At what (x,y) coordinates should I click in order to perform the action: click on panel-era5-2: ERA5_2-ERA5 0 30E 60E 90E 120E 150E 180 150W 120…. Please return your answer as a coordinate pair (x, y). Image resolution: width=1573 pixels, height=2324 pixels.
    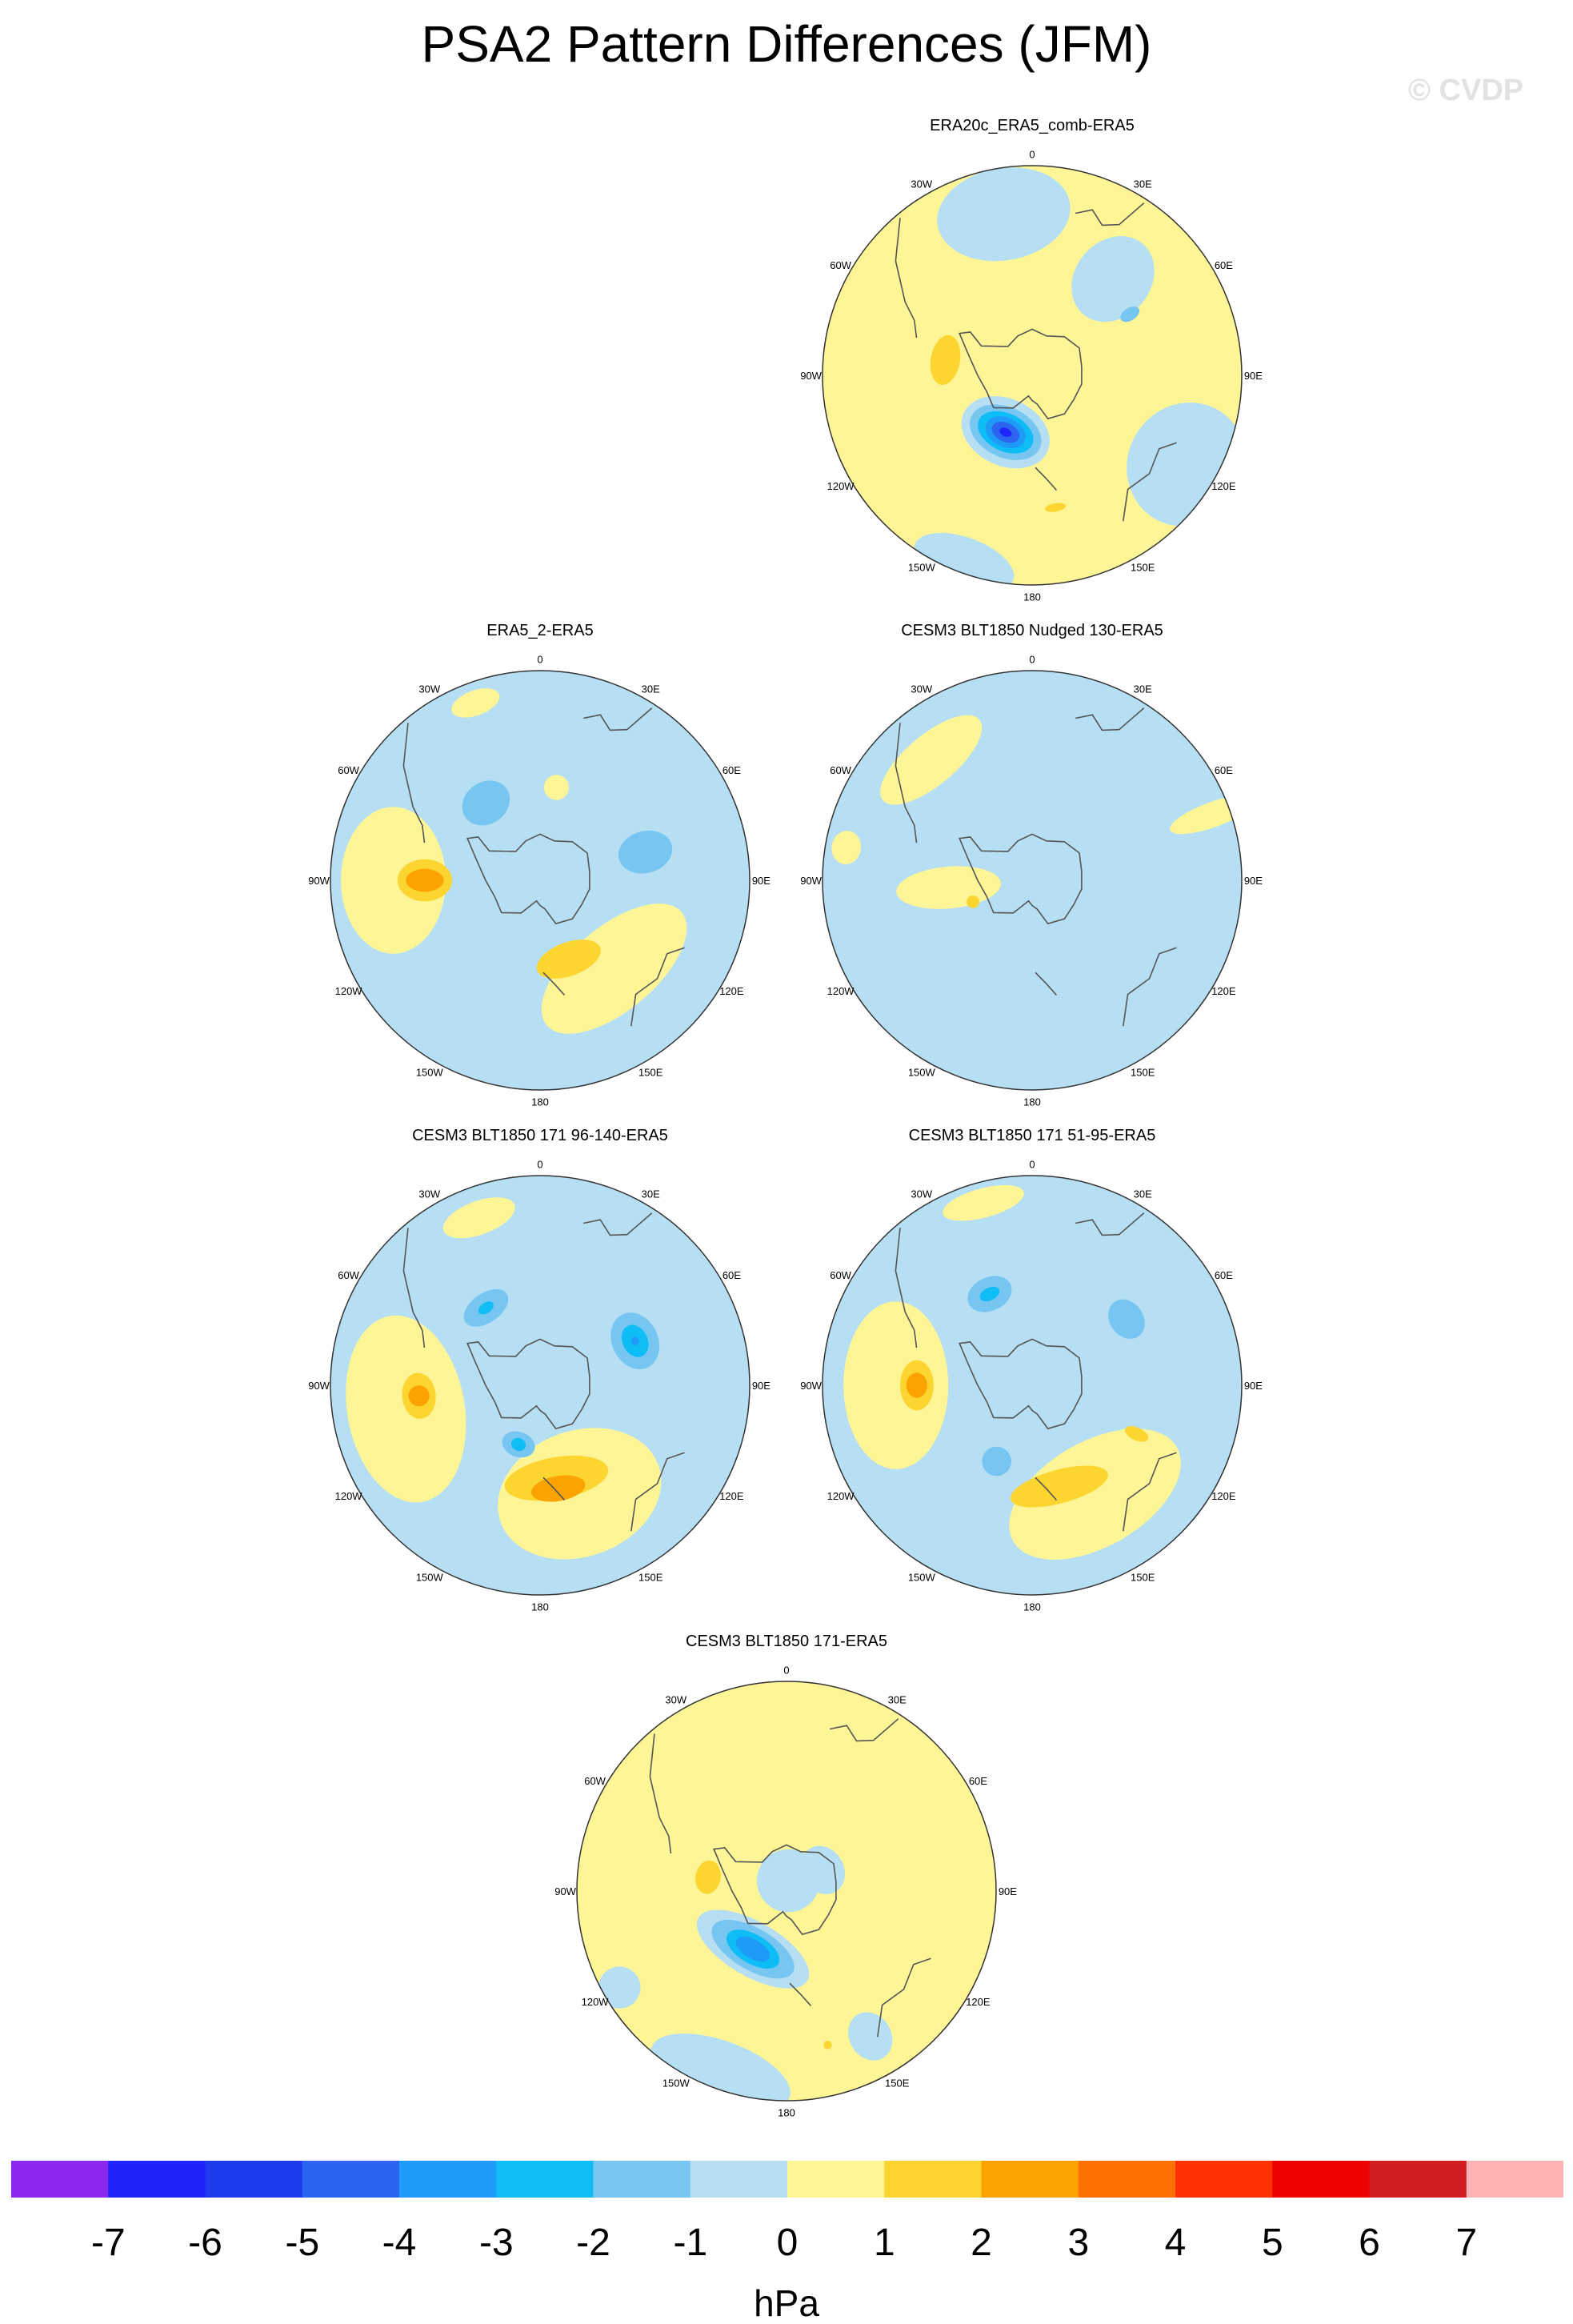
    Looking at the image, I should click on (540, 870).